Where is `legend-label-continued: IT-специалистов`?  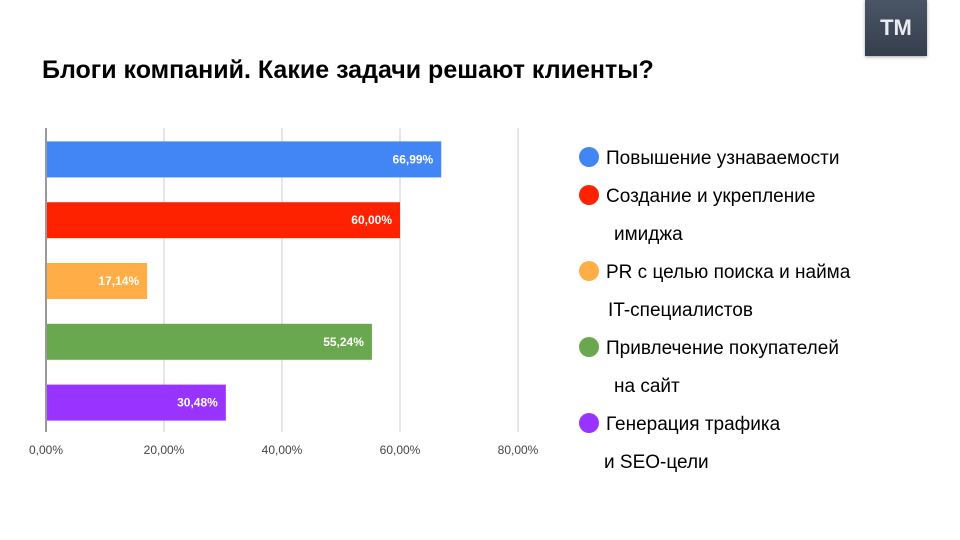
legend-label-continued: IT-специалистов is located at coordinates (680, 310).